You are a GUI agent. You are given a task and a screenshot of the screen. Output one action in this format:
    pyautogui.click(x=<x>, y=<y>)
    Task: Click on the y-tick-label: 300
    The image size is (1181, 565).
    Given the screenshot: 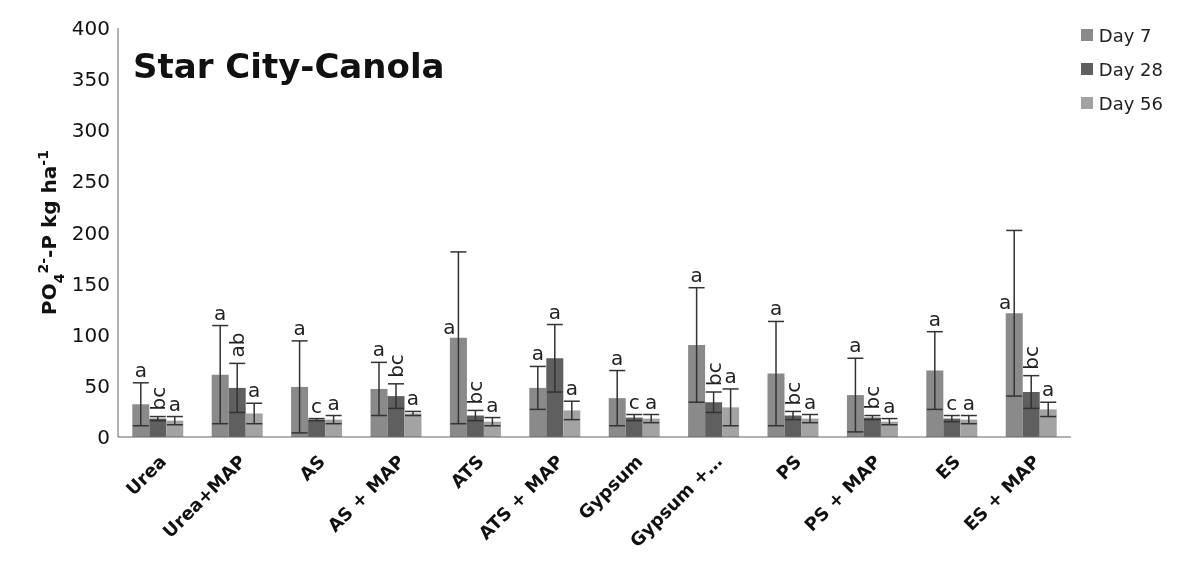 What is the action you would take?
    pyautogui.click(x=90, y=130)
    